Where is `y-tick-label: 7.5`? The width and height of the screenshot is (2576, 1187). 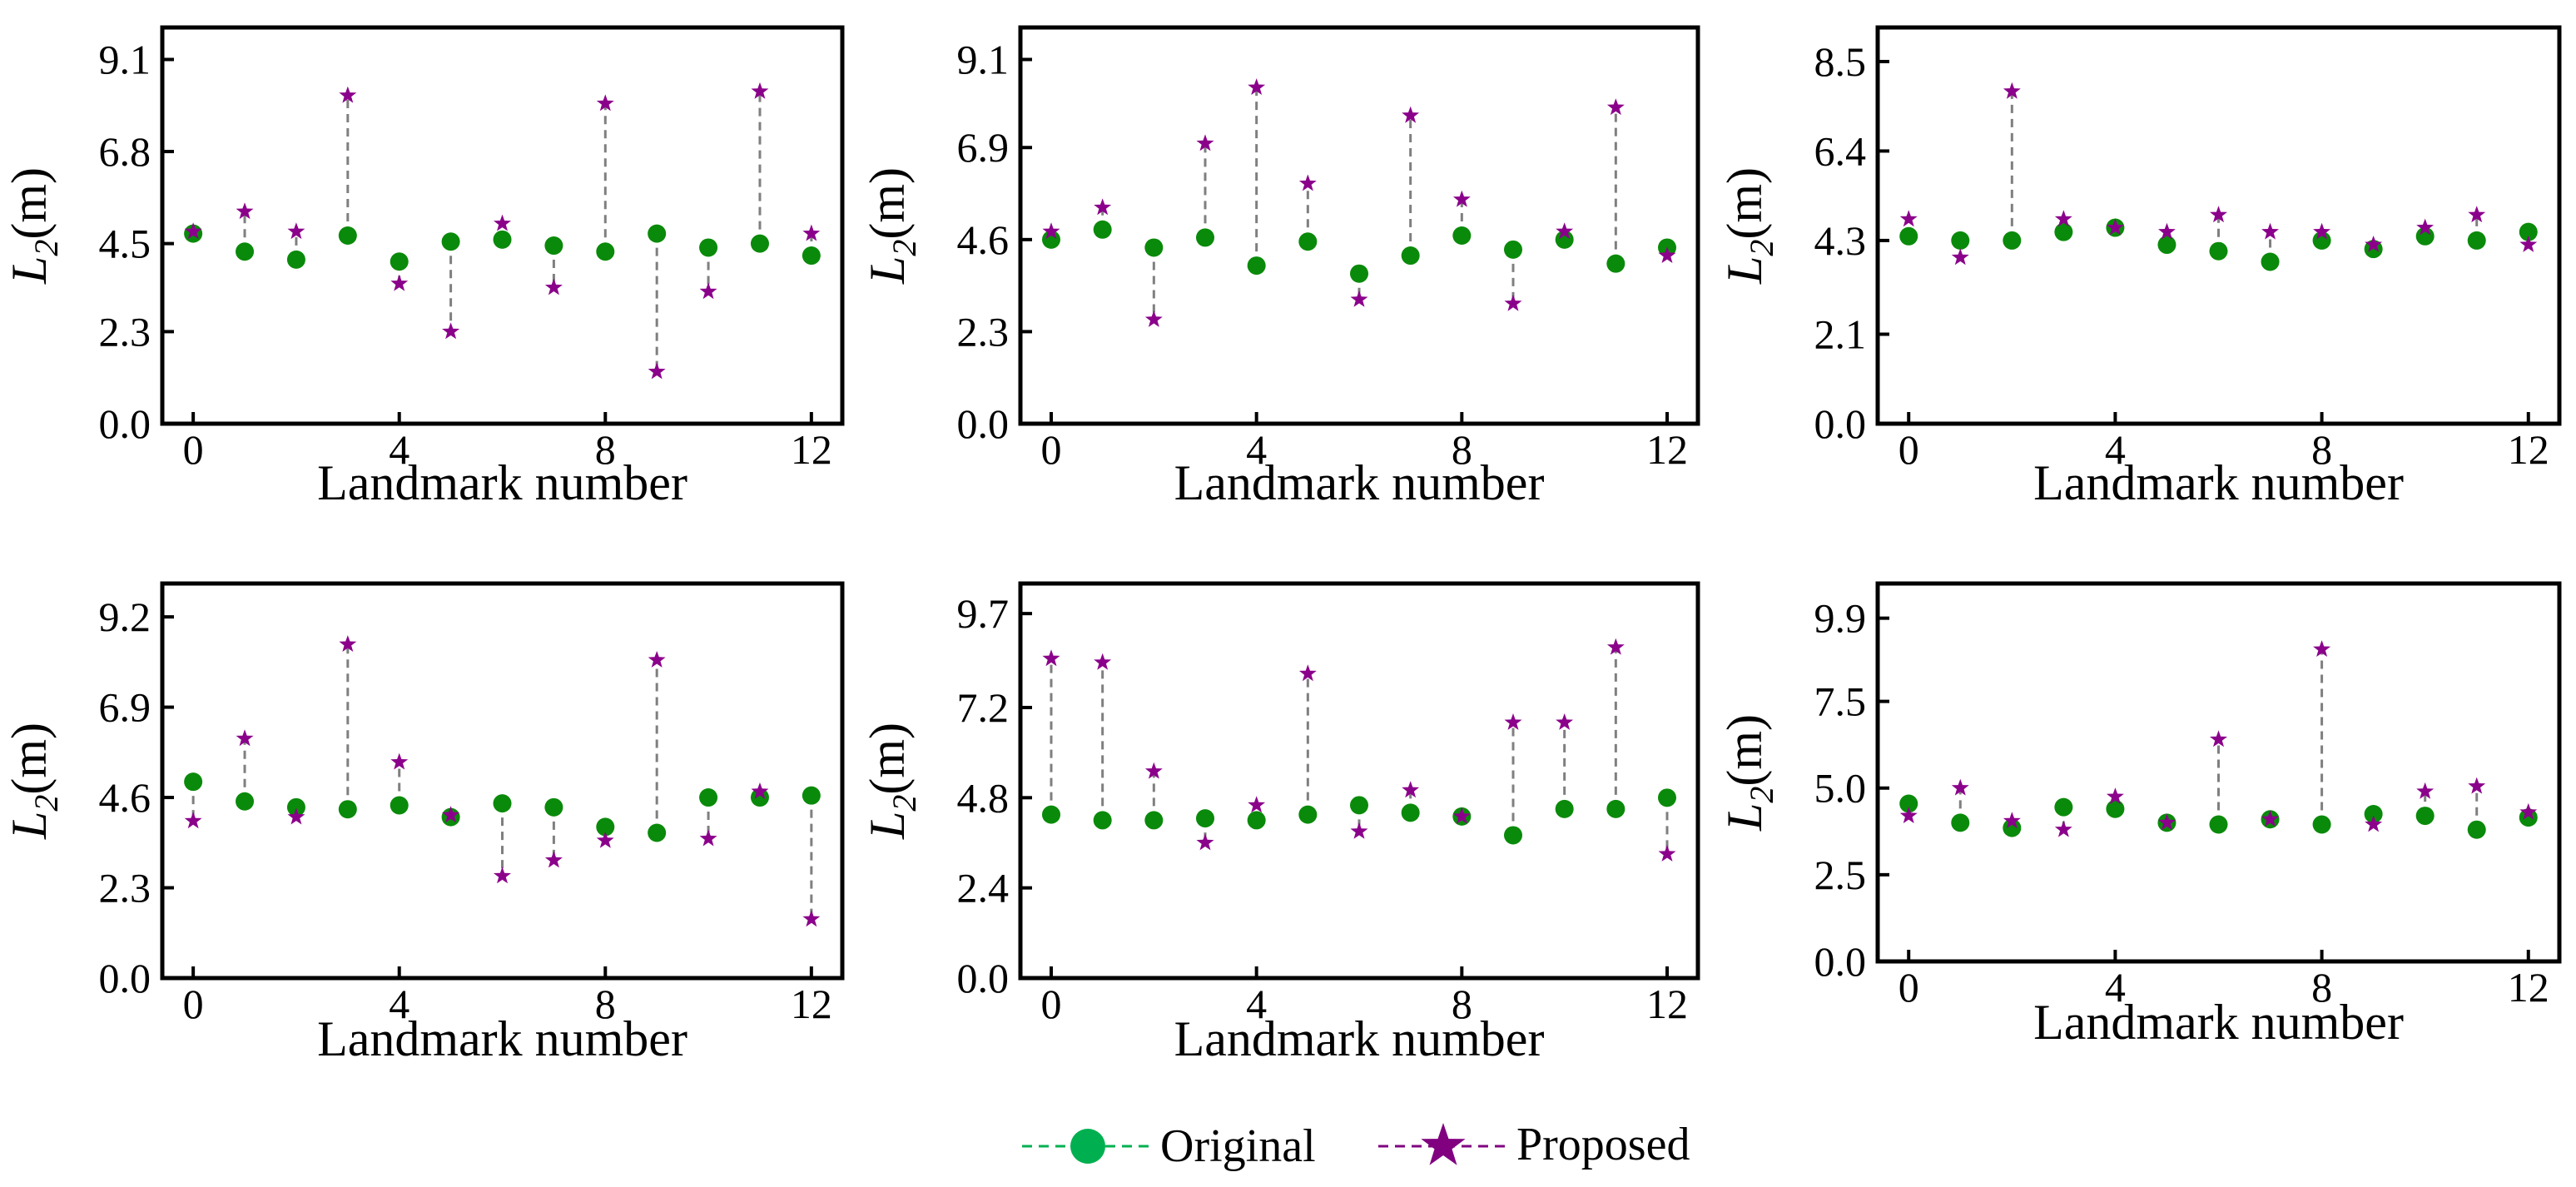
y-tick-label: 7.5 is located at coordinates (1840, 701).